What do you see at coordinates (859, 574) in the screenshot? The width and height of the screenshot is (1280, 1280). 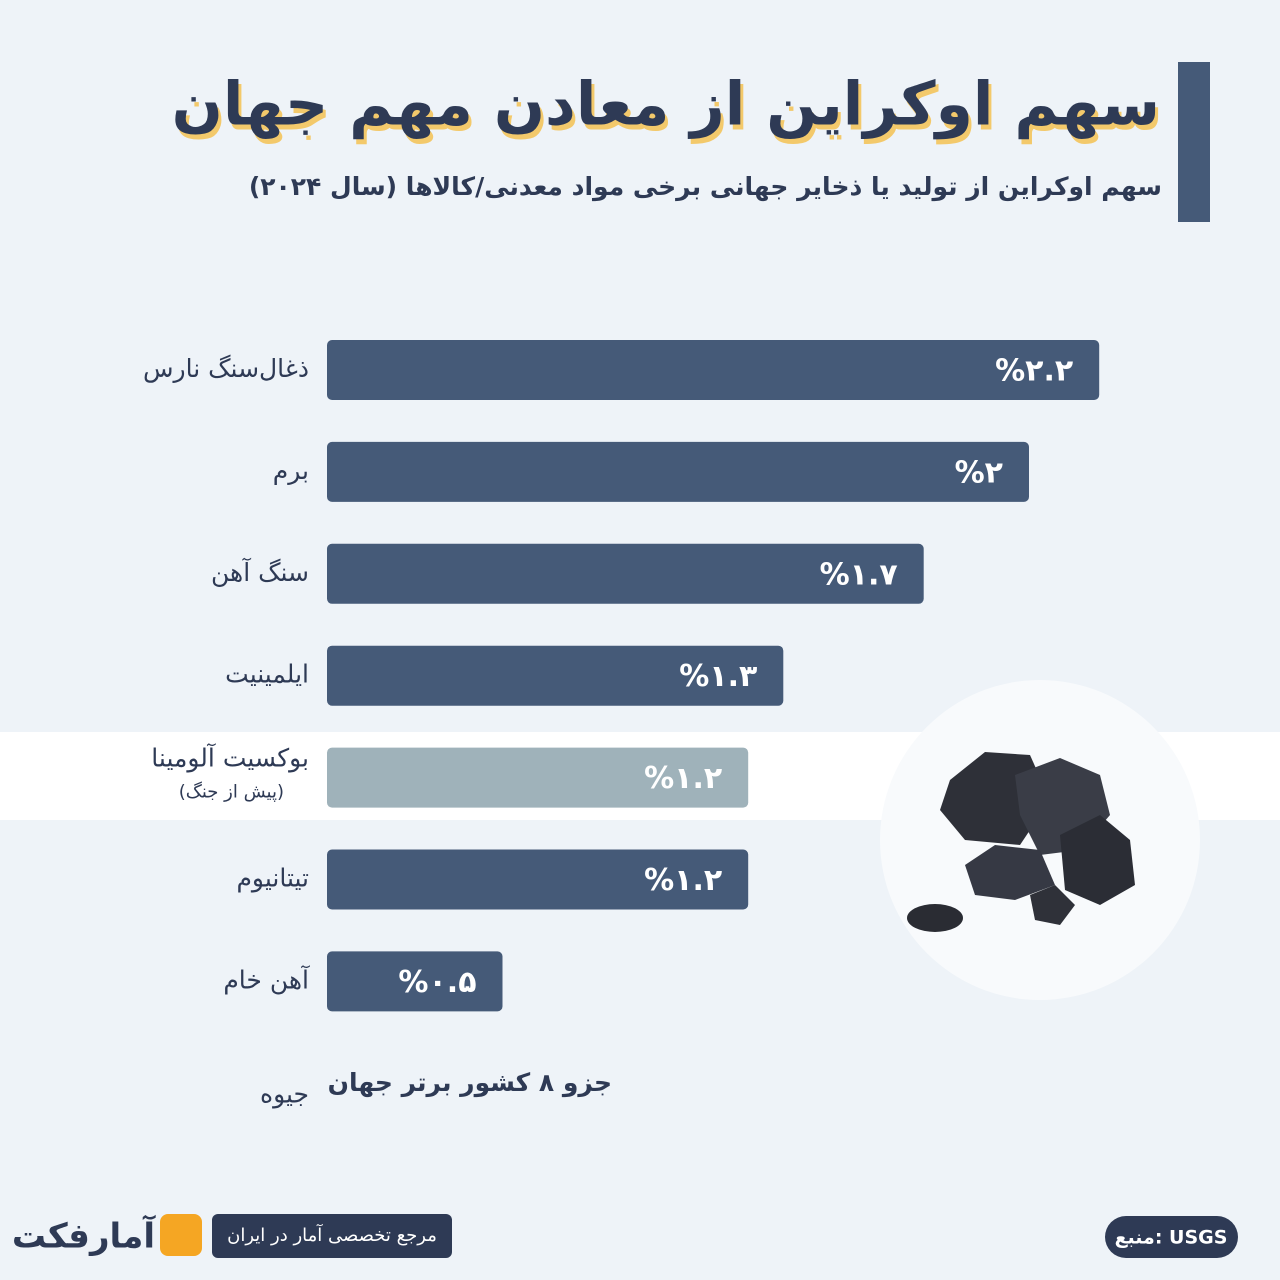 I see `value-label: %۱.۷` at bounding box center [859, 574].